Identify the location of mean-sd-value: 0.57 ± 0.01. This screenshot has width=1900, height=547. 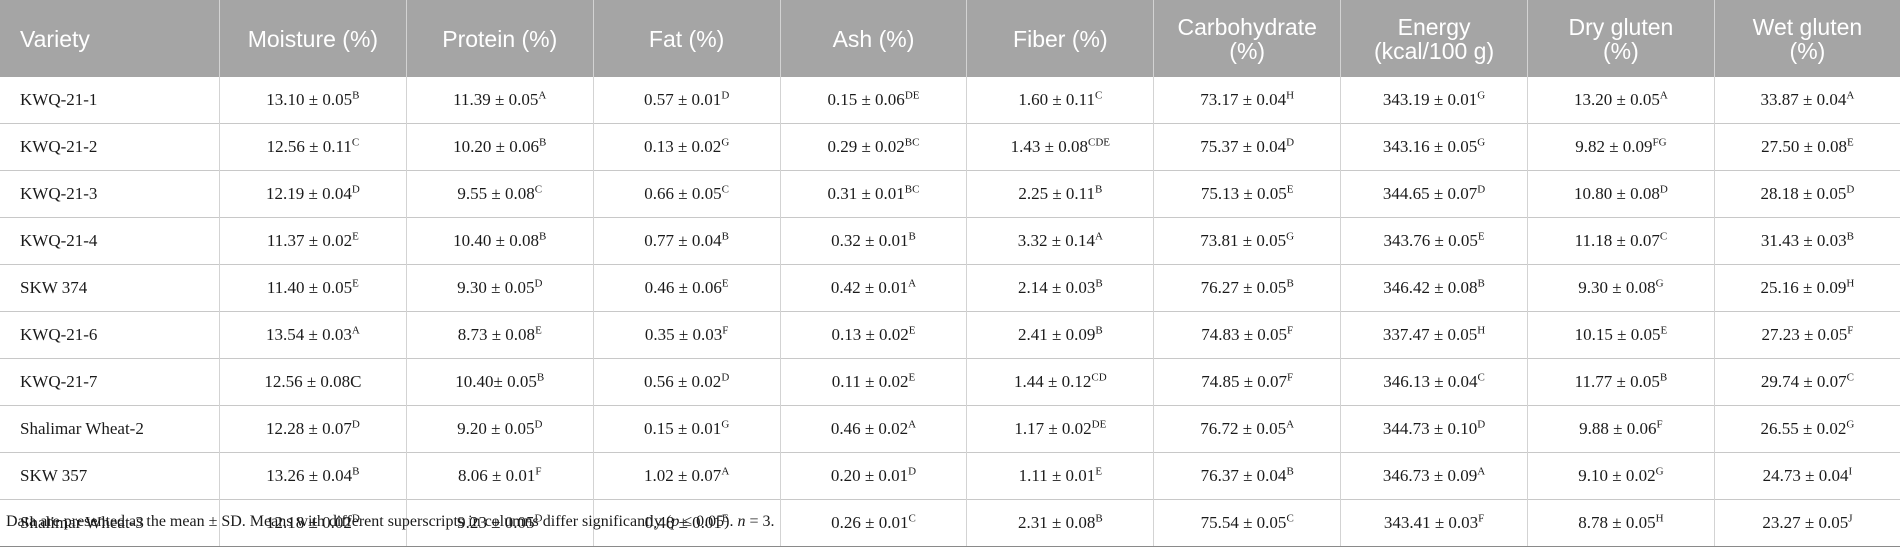
(682, 99).